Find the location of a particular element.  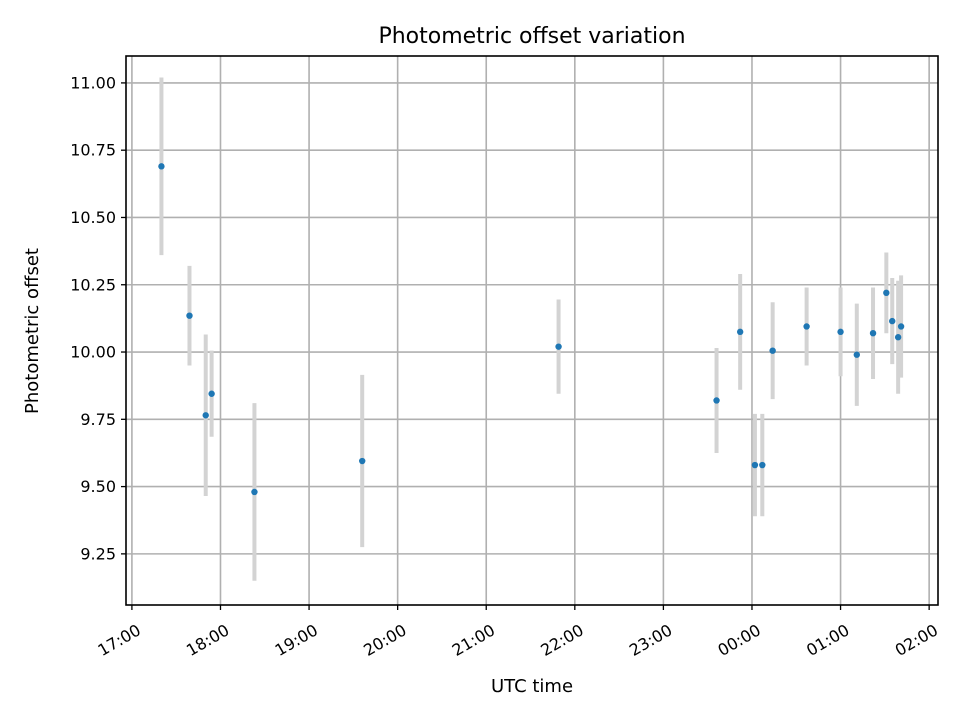

chart-title: Photometric offset variation is located at coordinates (531, 36).